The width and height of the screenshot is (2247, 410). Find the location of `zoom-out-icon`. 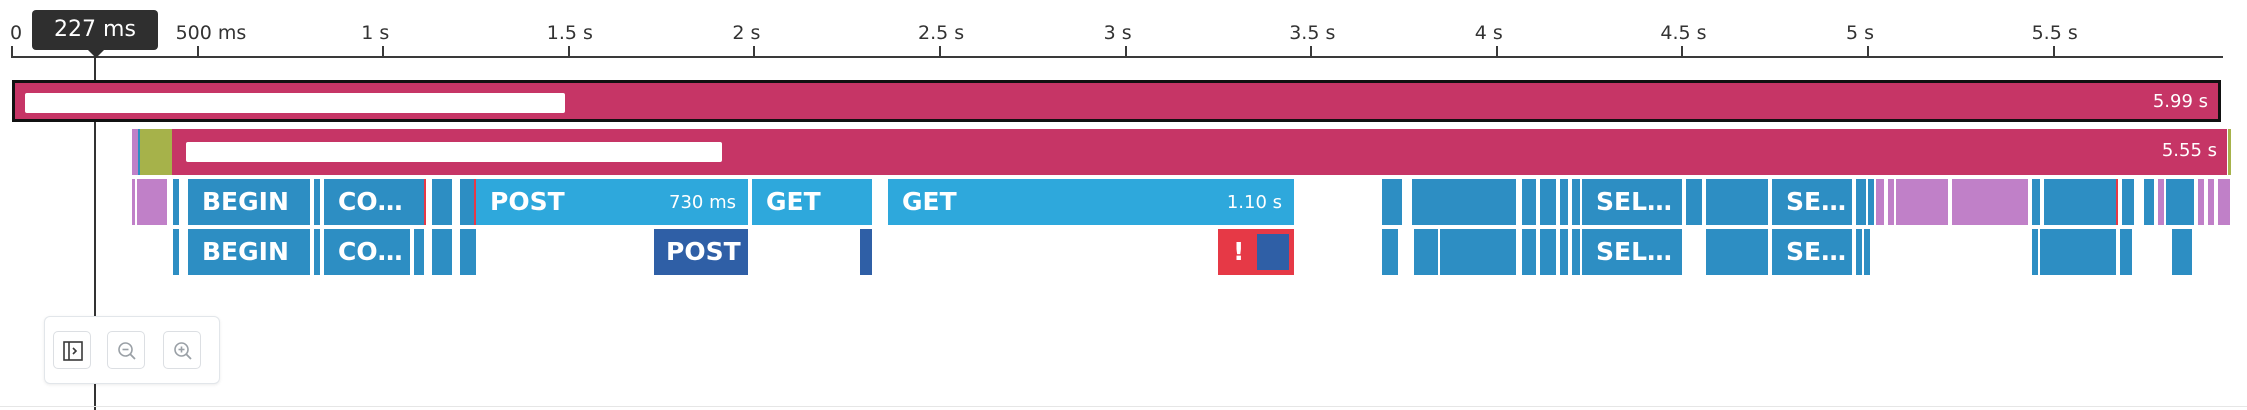

zoom-out-icon is located at coordinates (127, 351).